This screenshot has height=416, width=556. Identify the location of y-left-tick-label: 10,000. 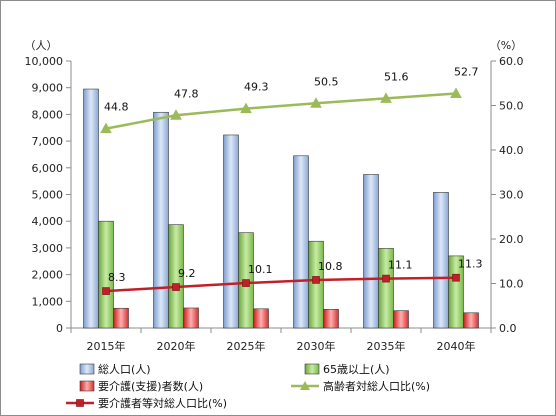
(44, 61).